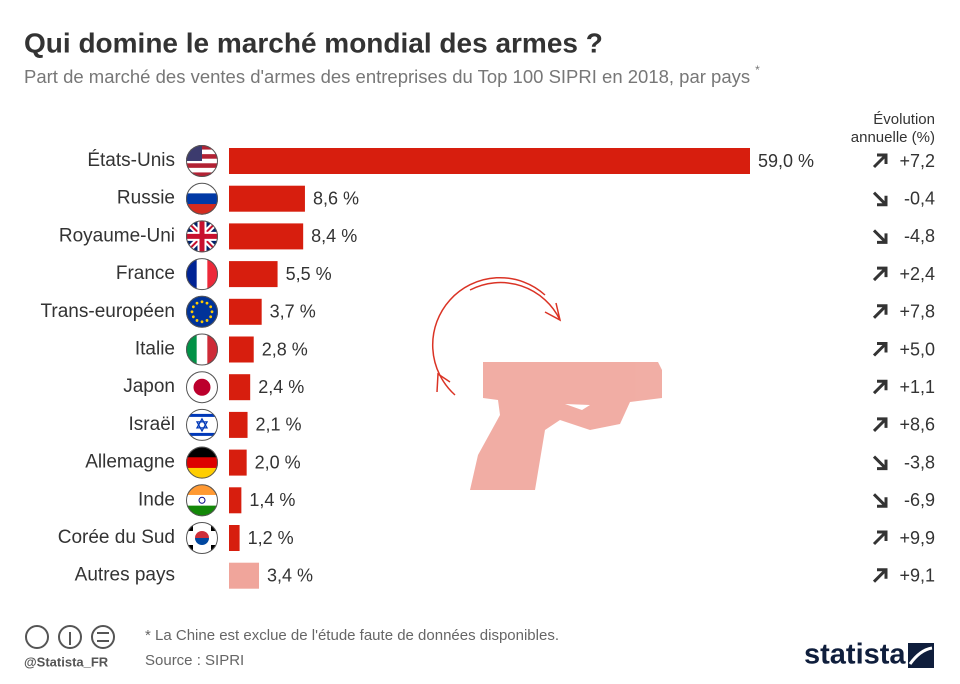 The height and width of the screenshot is (684, 960). Describe the element at coordinates (293, 312) in the screenshot. I see `value-label: 3,7 %` at that location.